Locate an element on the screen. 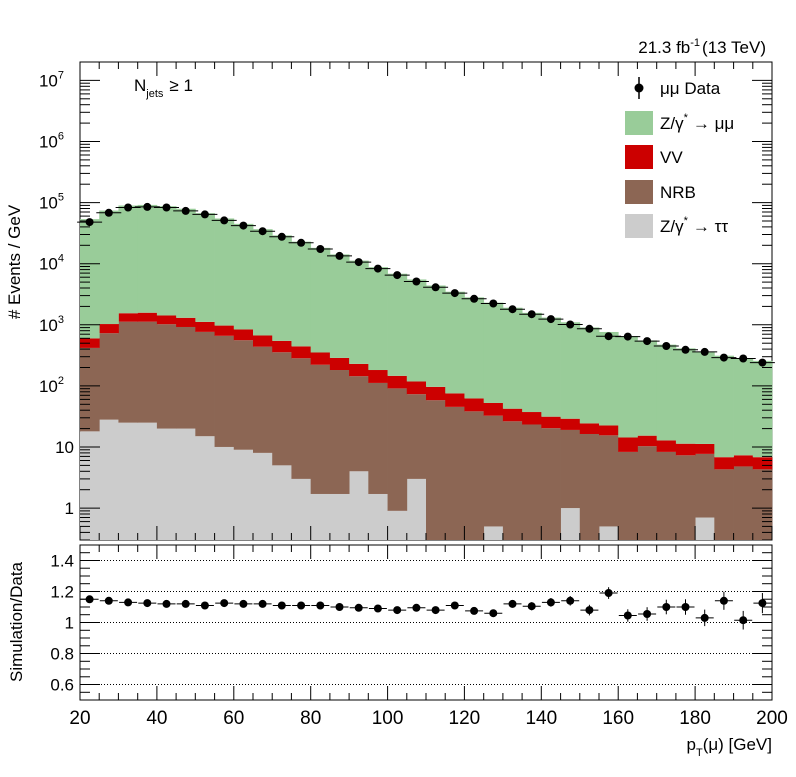 This screenshot has height=777, width=796. legend-zmm-label: Z/γ* → μμ is located at coordinates (697, 122).